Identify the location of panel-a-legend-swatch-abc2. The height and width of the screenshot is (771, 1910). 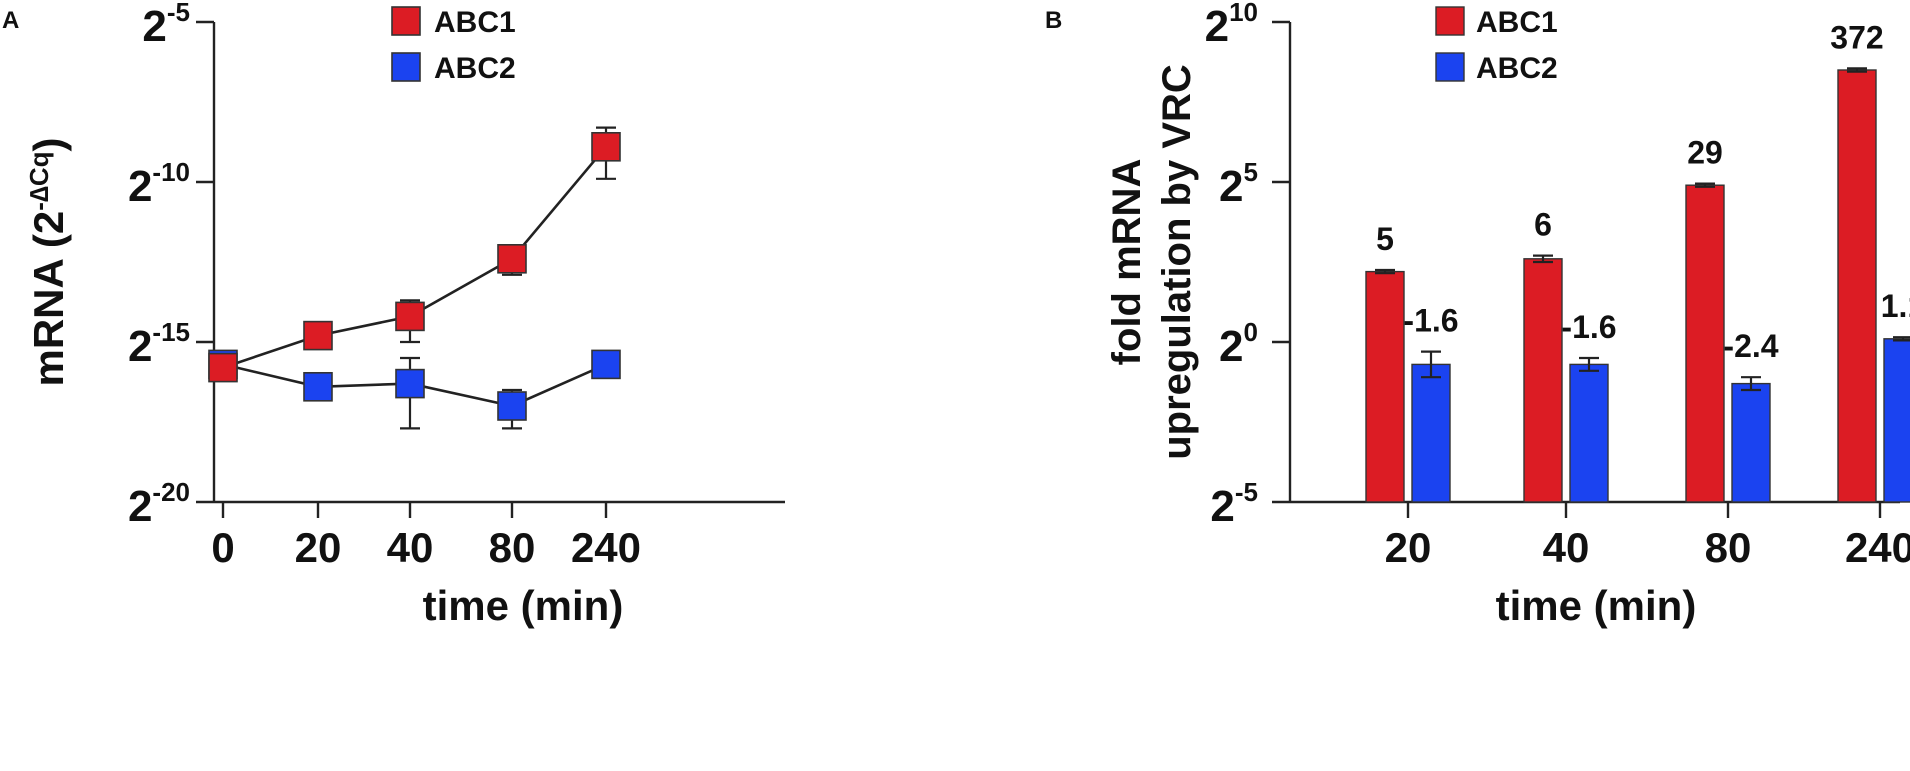
(406, 67).